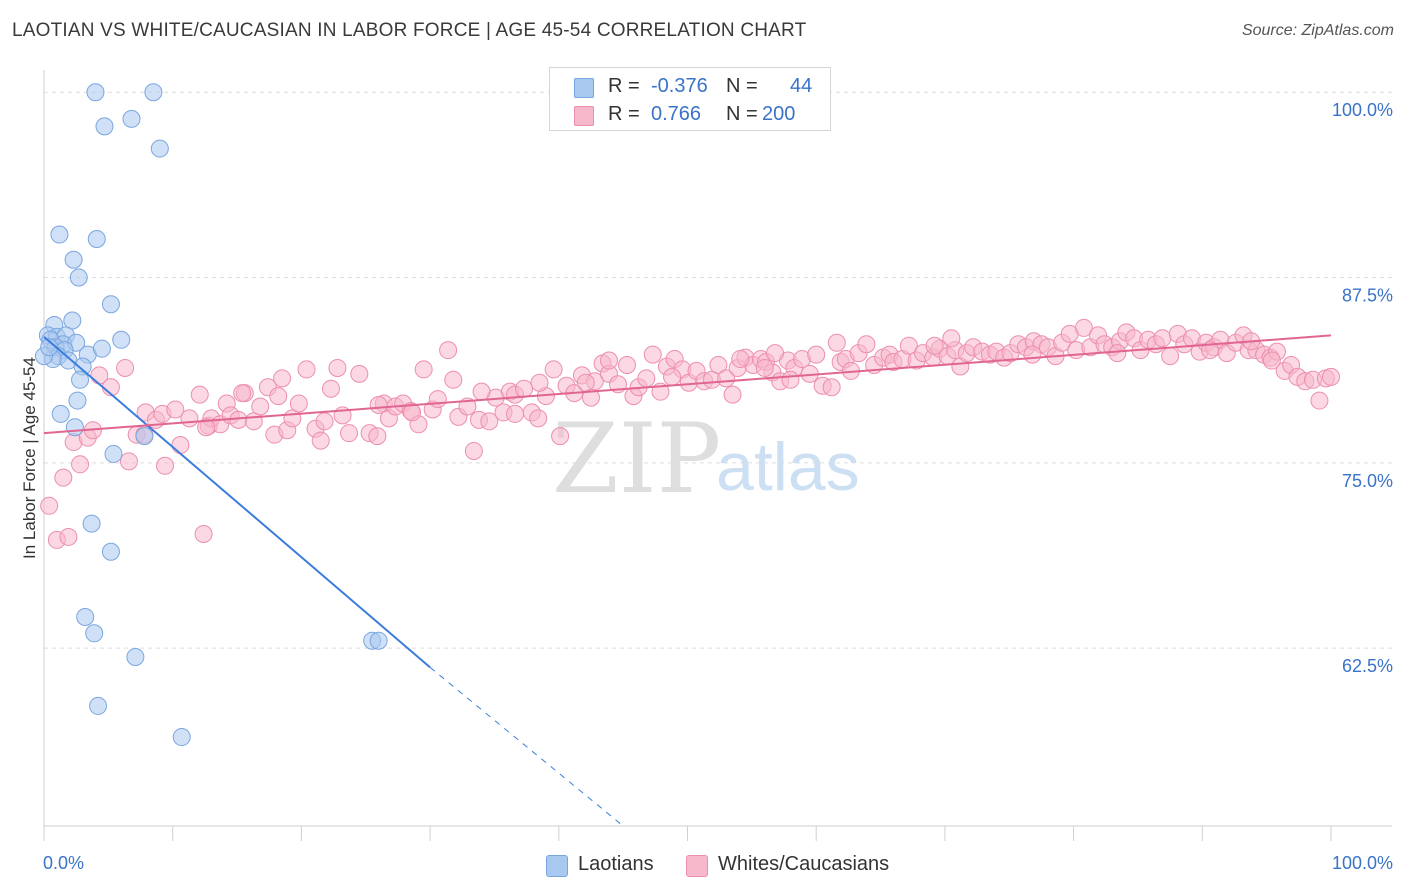 The height and width of the screenshot is (892, 1406). I want to click on legend-row-whites: R = 0.766 N = 200, so click(690, 115).